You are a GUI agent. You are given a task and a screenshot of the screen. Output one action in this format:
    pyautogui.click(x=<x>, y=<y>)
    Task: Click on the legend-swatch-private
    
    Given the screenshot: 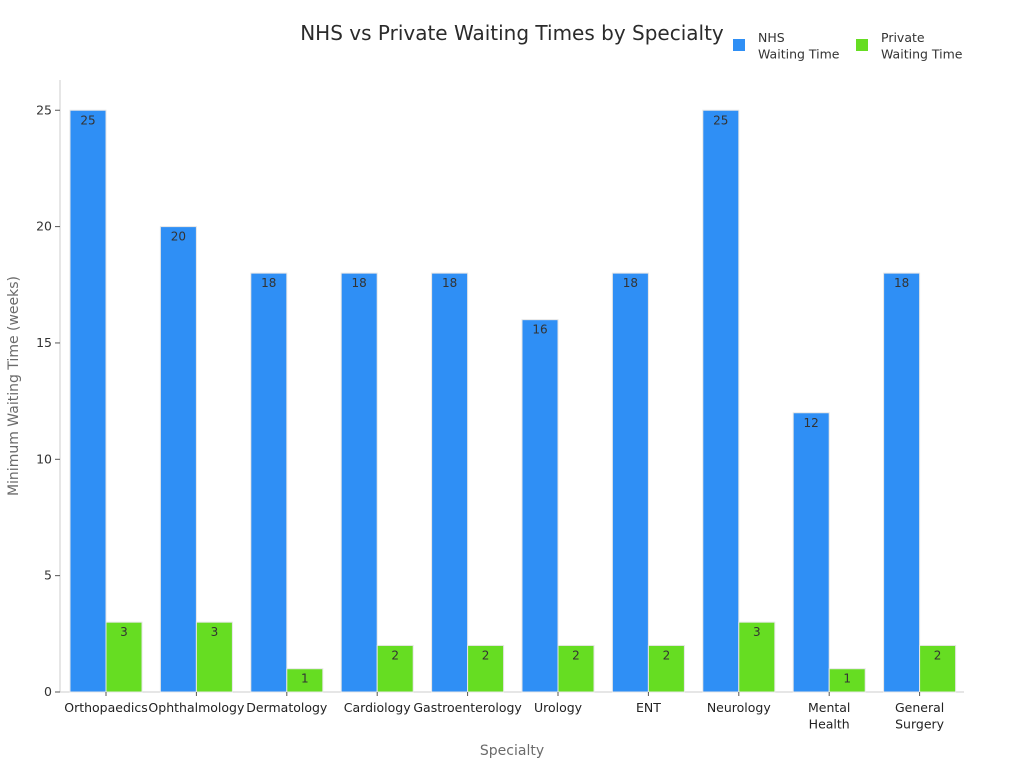 What is the action you would take?
    pyautogui.click(x=862, y=45)
    